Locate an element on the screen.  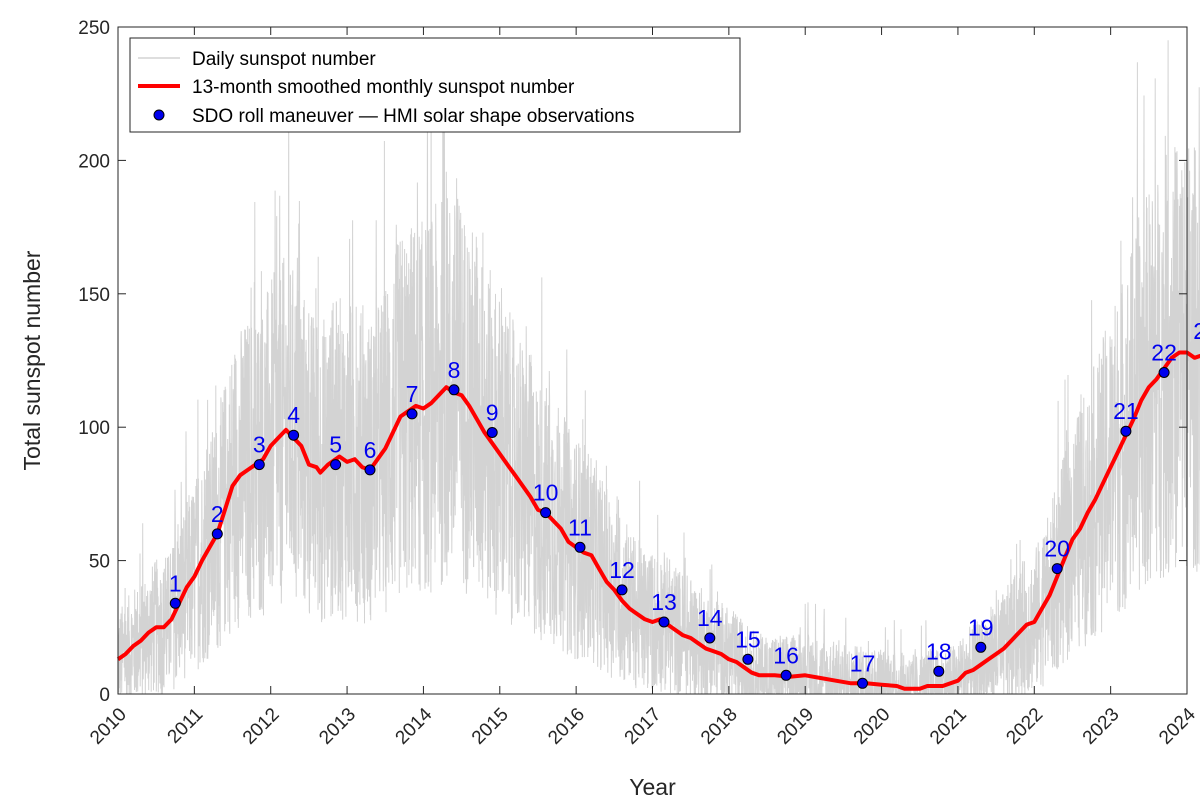
sdo-point-label-1: 1 is located at coordinates (175, 583).